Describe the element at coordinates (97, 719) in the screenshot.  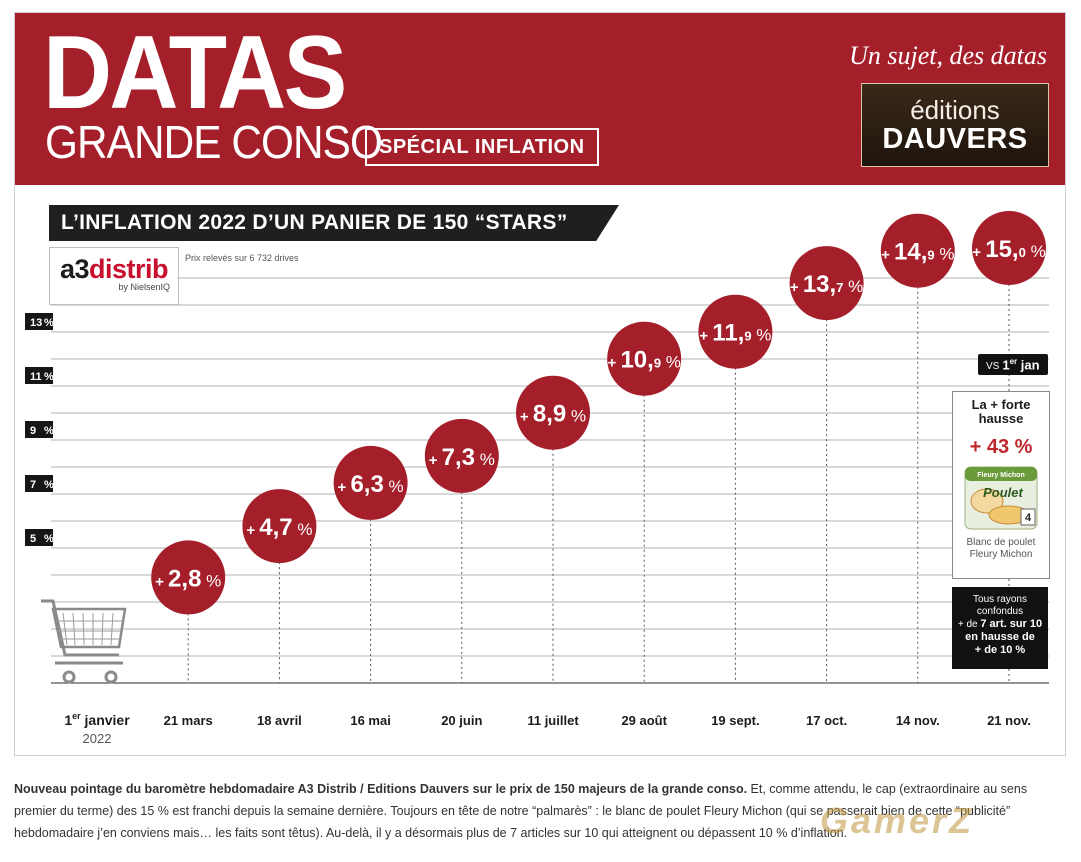
I see `x-tick-label: 1er janvier` at that location.